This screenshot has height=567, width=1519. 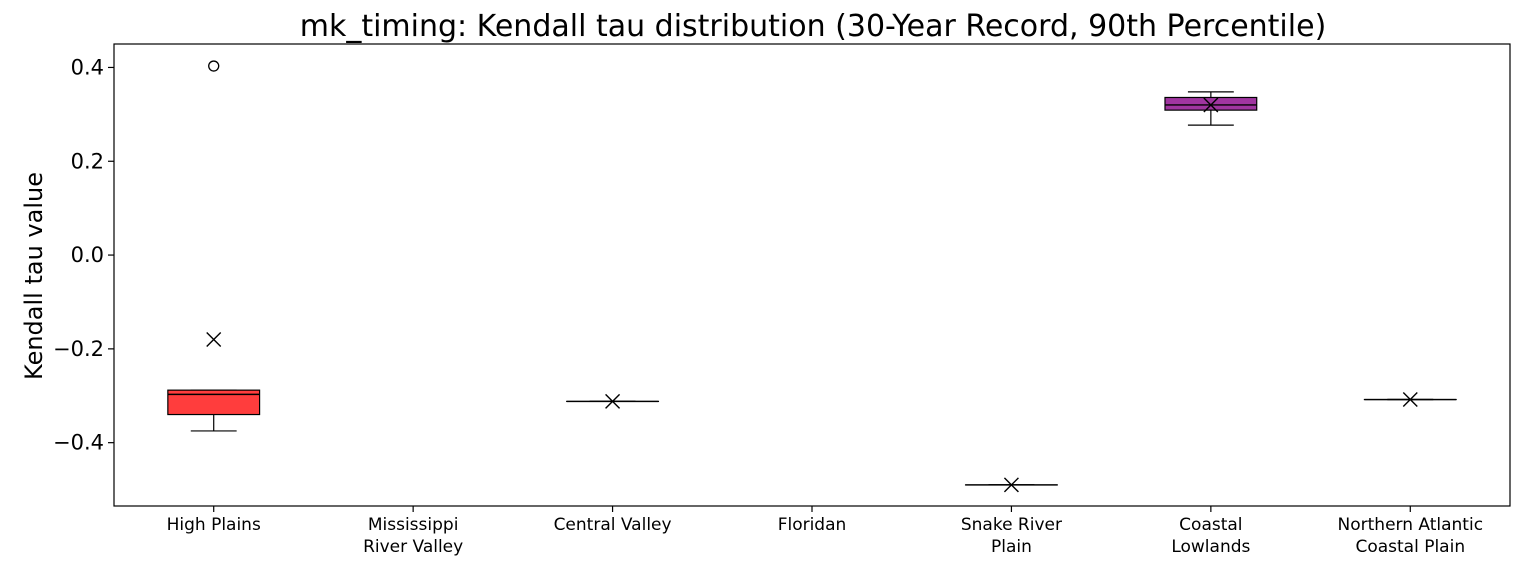 I want to click on x-tick-label-line: Floridan, so click(x=812, y=525).